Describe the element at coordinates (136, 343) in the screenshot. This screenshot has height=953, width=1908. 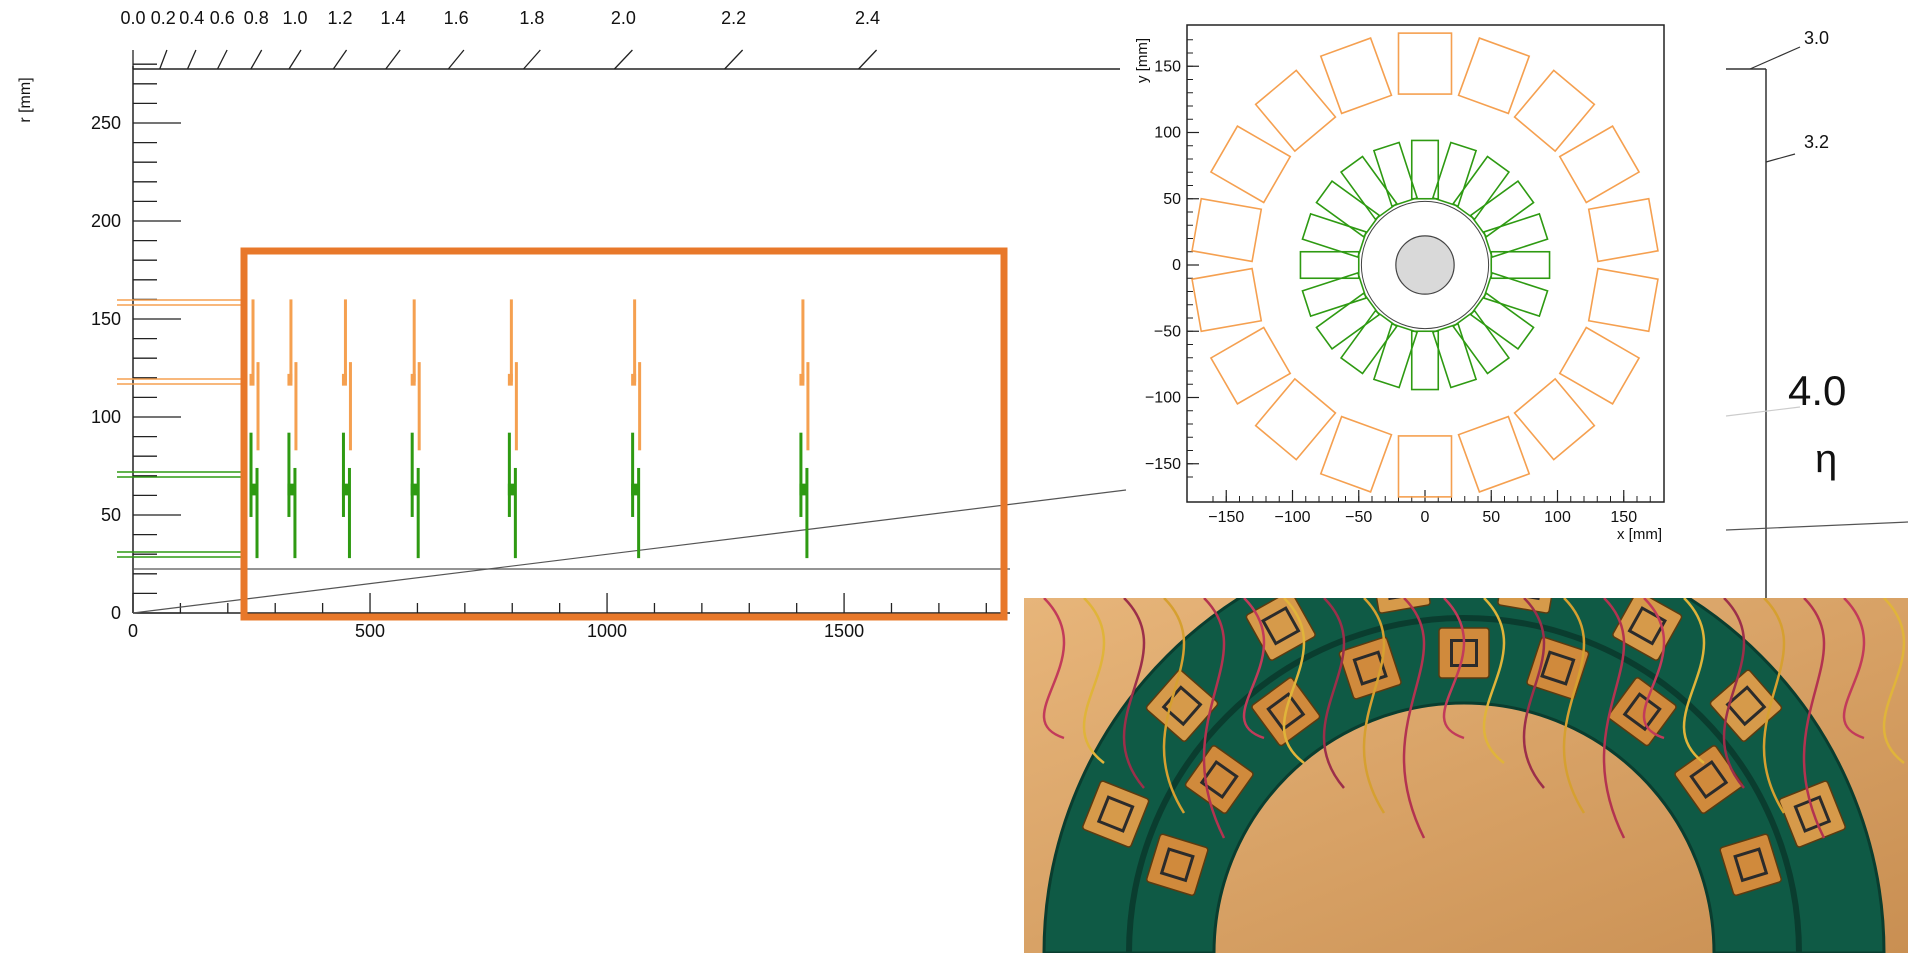
I see `r-axis-ticks: 0 50 100 150 200 250` at that location.